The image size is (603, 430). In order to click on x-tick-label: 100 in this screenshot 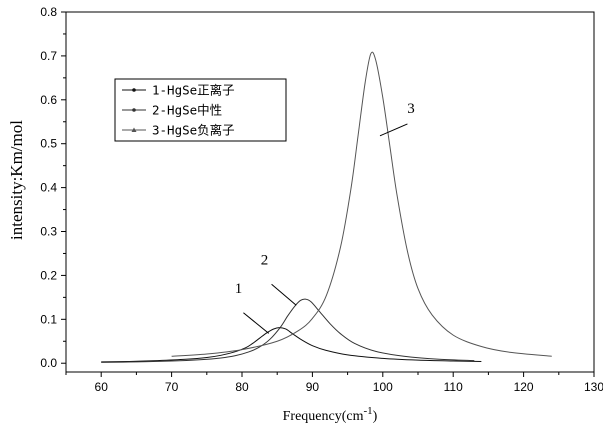, I will do `click(383, 387)`.